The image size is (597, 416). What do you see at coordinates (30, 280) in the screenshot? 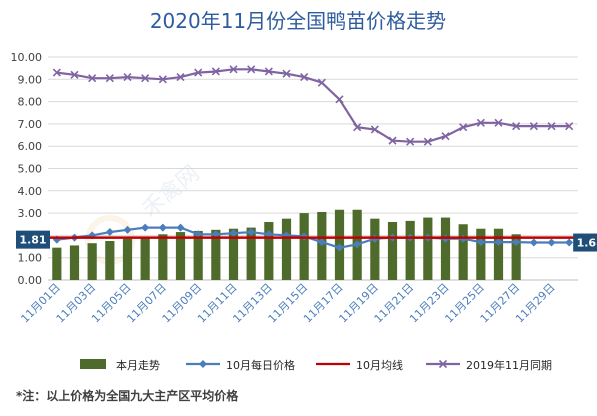
I see `y-tick-label: 0.00` at bounding box center [30, 280].